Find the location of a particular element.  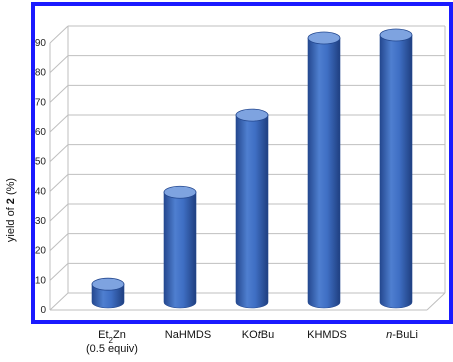

x-category-label: KOtBu is located at coordinates (258, 335).